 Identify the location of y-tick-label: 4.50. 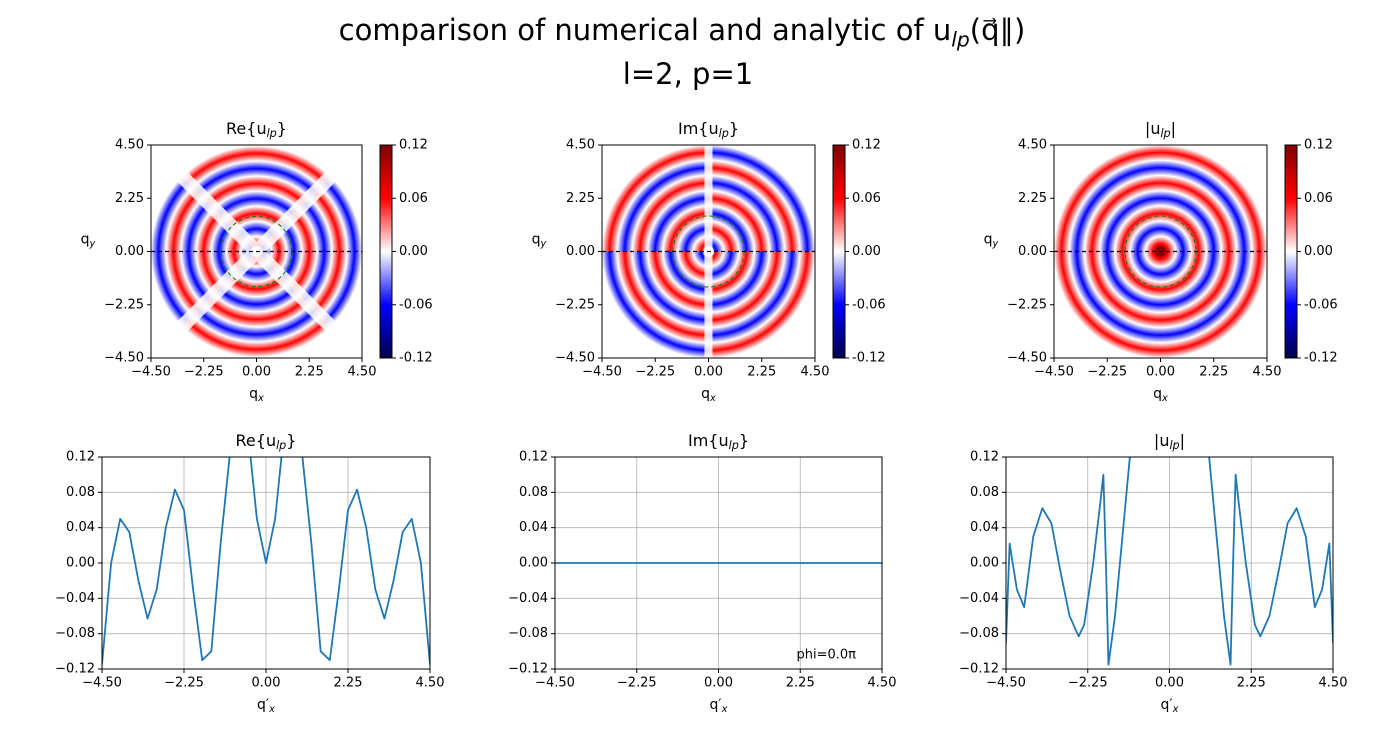
(580, 145).